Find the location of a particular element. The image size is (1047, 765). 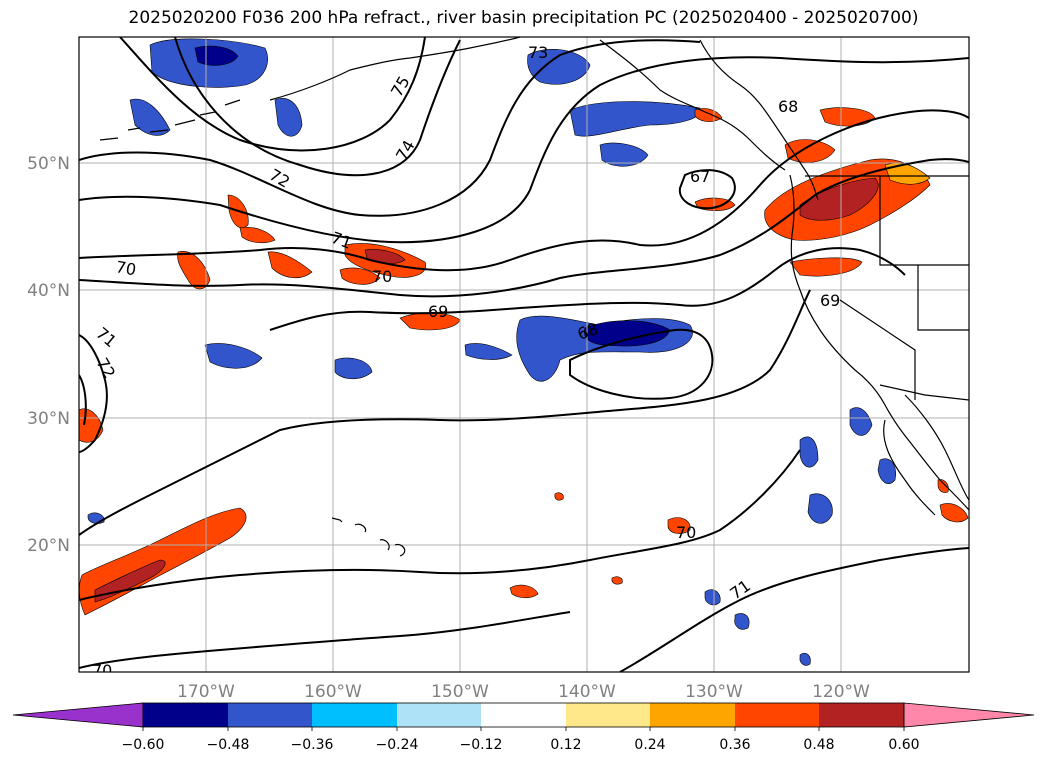

coast-bc is located at coordinates (759, 120).